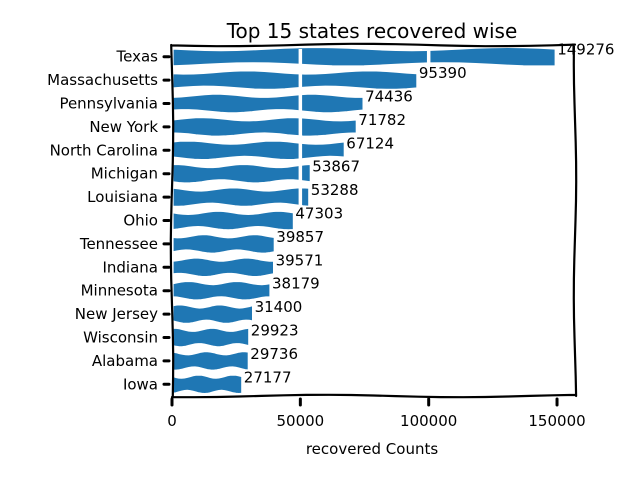  I want to click on bar-new-jersey, so click(213, 314).